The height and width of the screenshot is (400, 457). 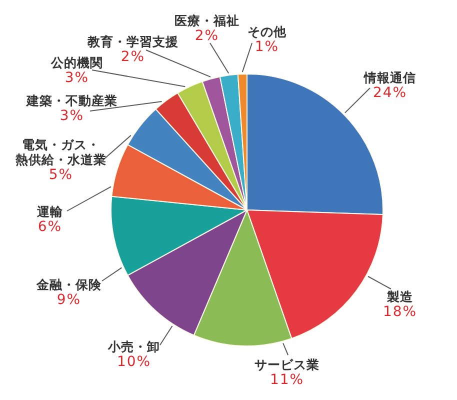 I want to click on data-label: 5%, so click(x=61, y=175).